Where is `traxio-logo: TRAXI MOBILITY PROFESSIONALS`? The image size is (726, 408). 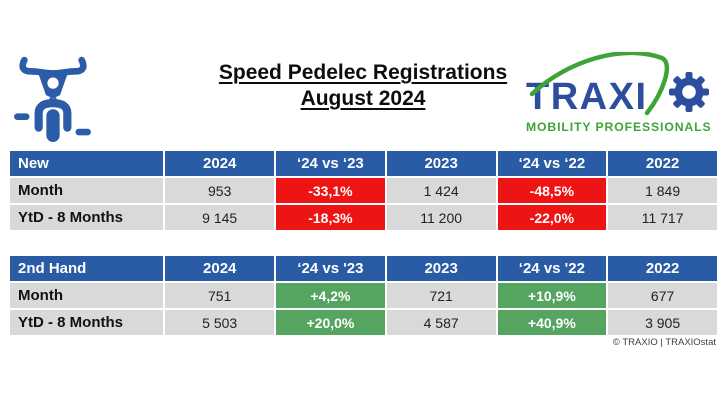
traxio-logo: TRAXI MOBILITY PROFESSIONALS is located at coordinates (618, 93).